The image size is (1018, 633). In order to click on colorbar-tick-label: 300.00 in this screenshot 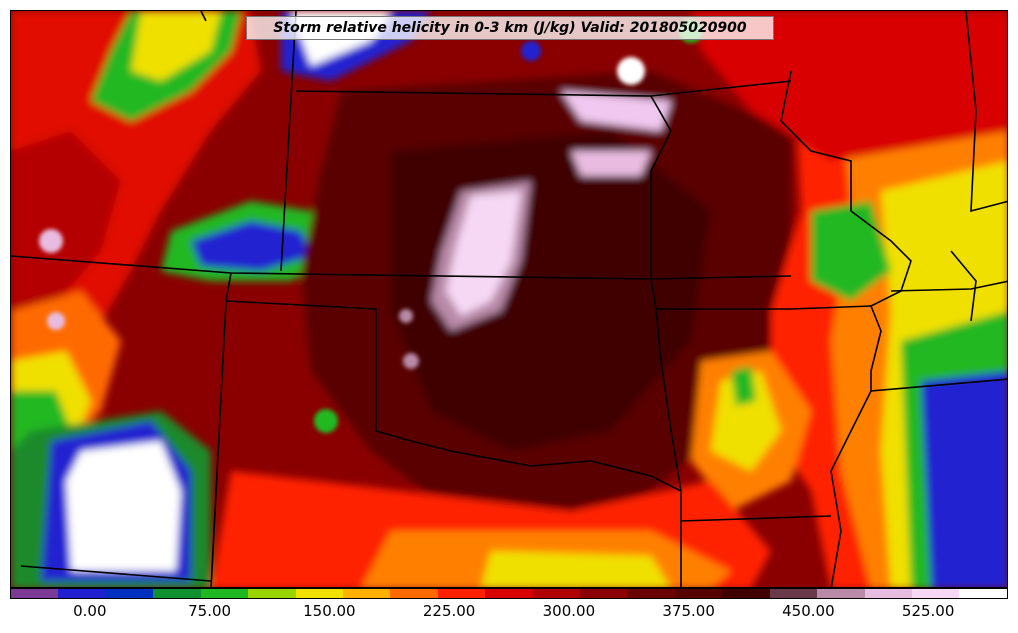, I will do `click(569, 611)`.